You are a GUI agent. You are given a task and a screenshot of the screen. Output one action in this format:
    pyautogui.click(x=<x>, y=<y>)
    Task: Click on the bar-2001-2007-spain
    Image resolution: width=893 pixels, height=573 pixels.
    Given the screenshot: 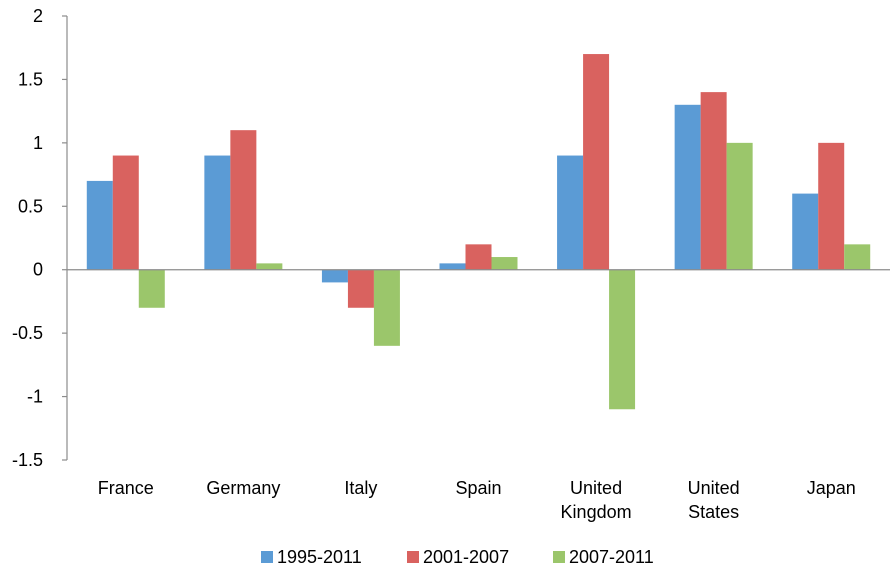 What is the action you would take?
    pyautogui.click(x=478, y=257)
    